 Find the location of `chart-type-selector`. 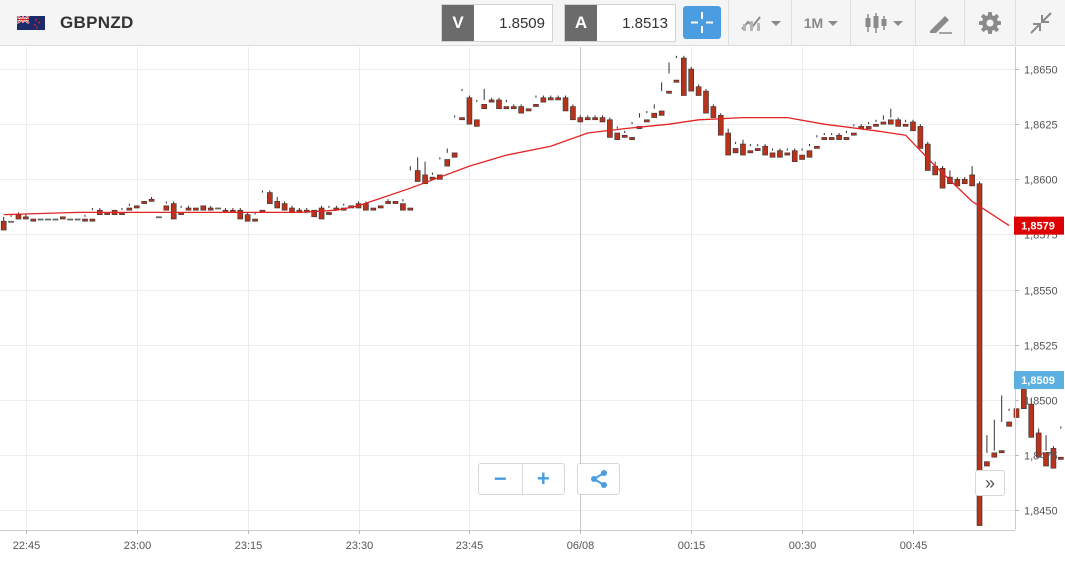

chart-type-selector is located at coordinates (883, 23).